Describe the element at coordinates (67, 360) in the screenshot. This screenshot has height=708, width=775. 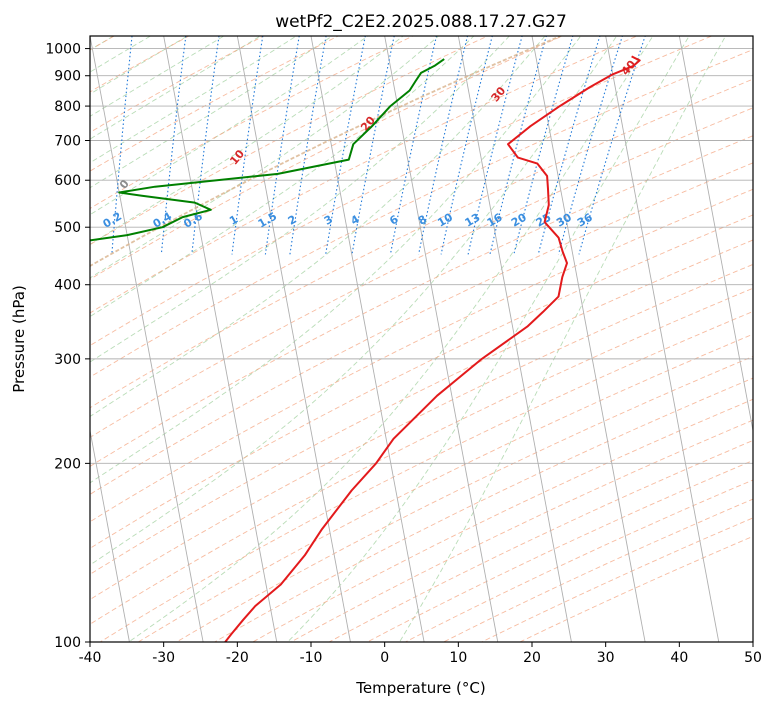
I see `y-tick-label: 300` at that location.